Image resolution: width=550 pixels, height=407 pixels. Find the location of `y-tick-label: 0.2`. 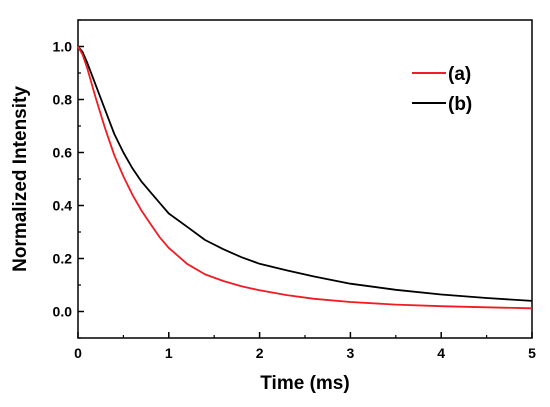

y-tick-label: 0.2 is located at coordinates (63, 259).